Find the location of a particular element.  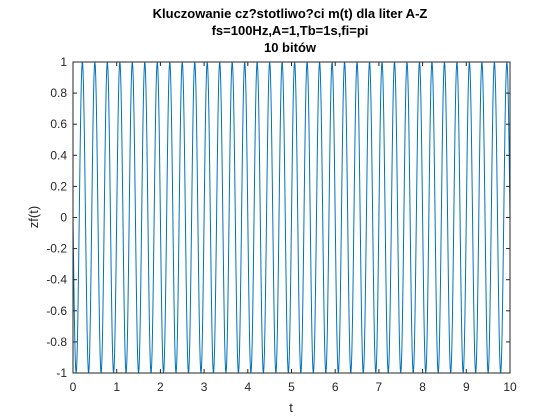

x-tick-label-9: 9 is located at coordinates (466, 387).